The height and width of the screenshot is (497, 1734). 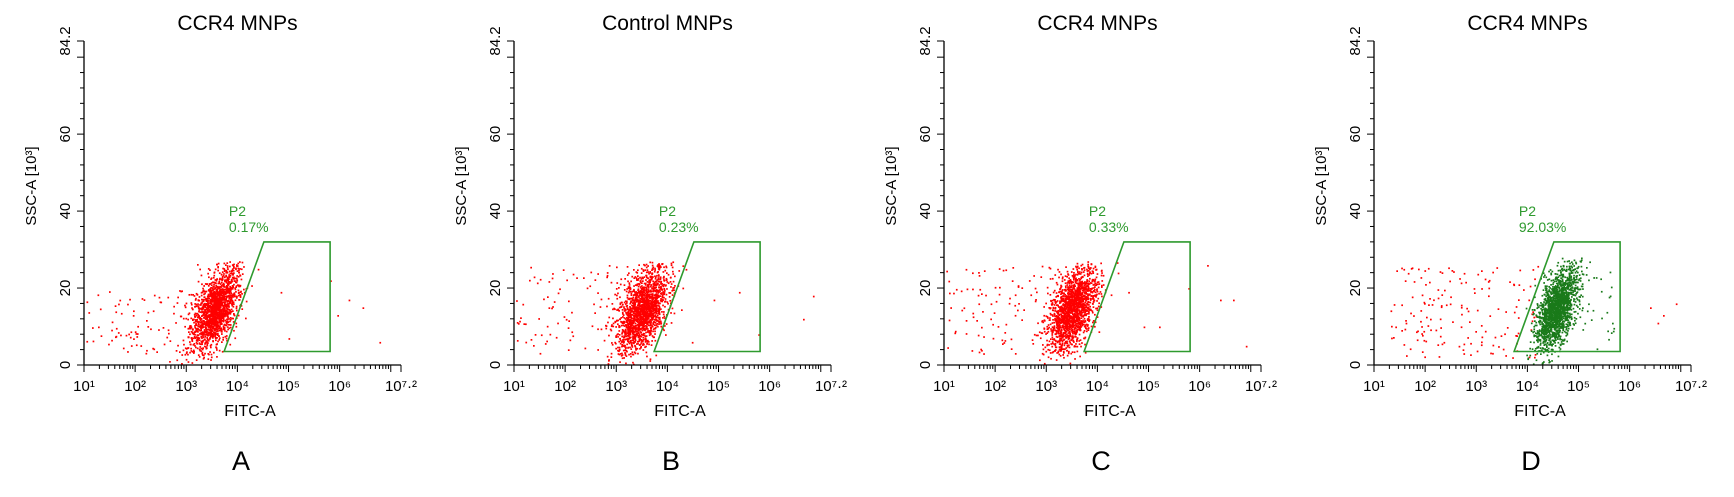 I want to click on x-tick-label: 10⁵, so click(x=288, y=386).